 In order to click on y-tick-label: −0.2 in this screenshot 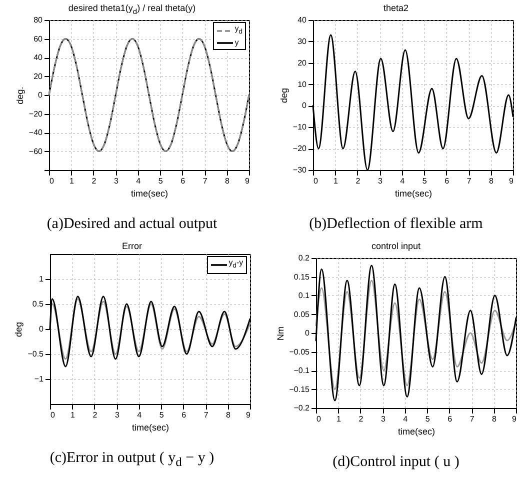, I will do `click(302, 408)`.